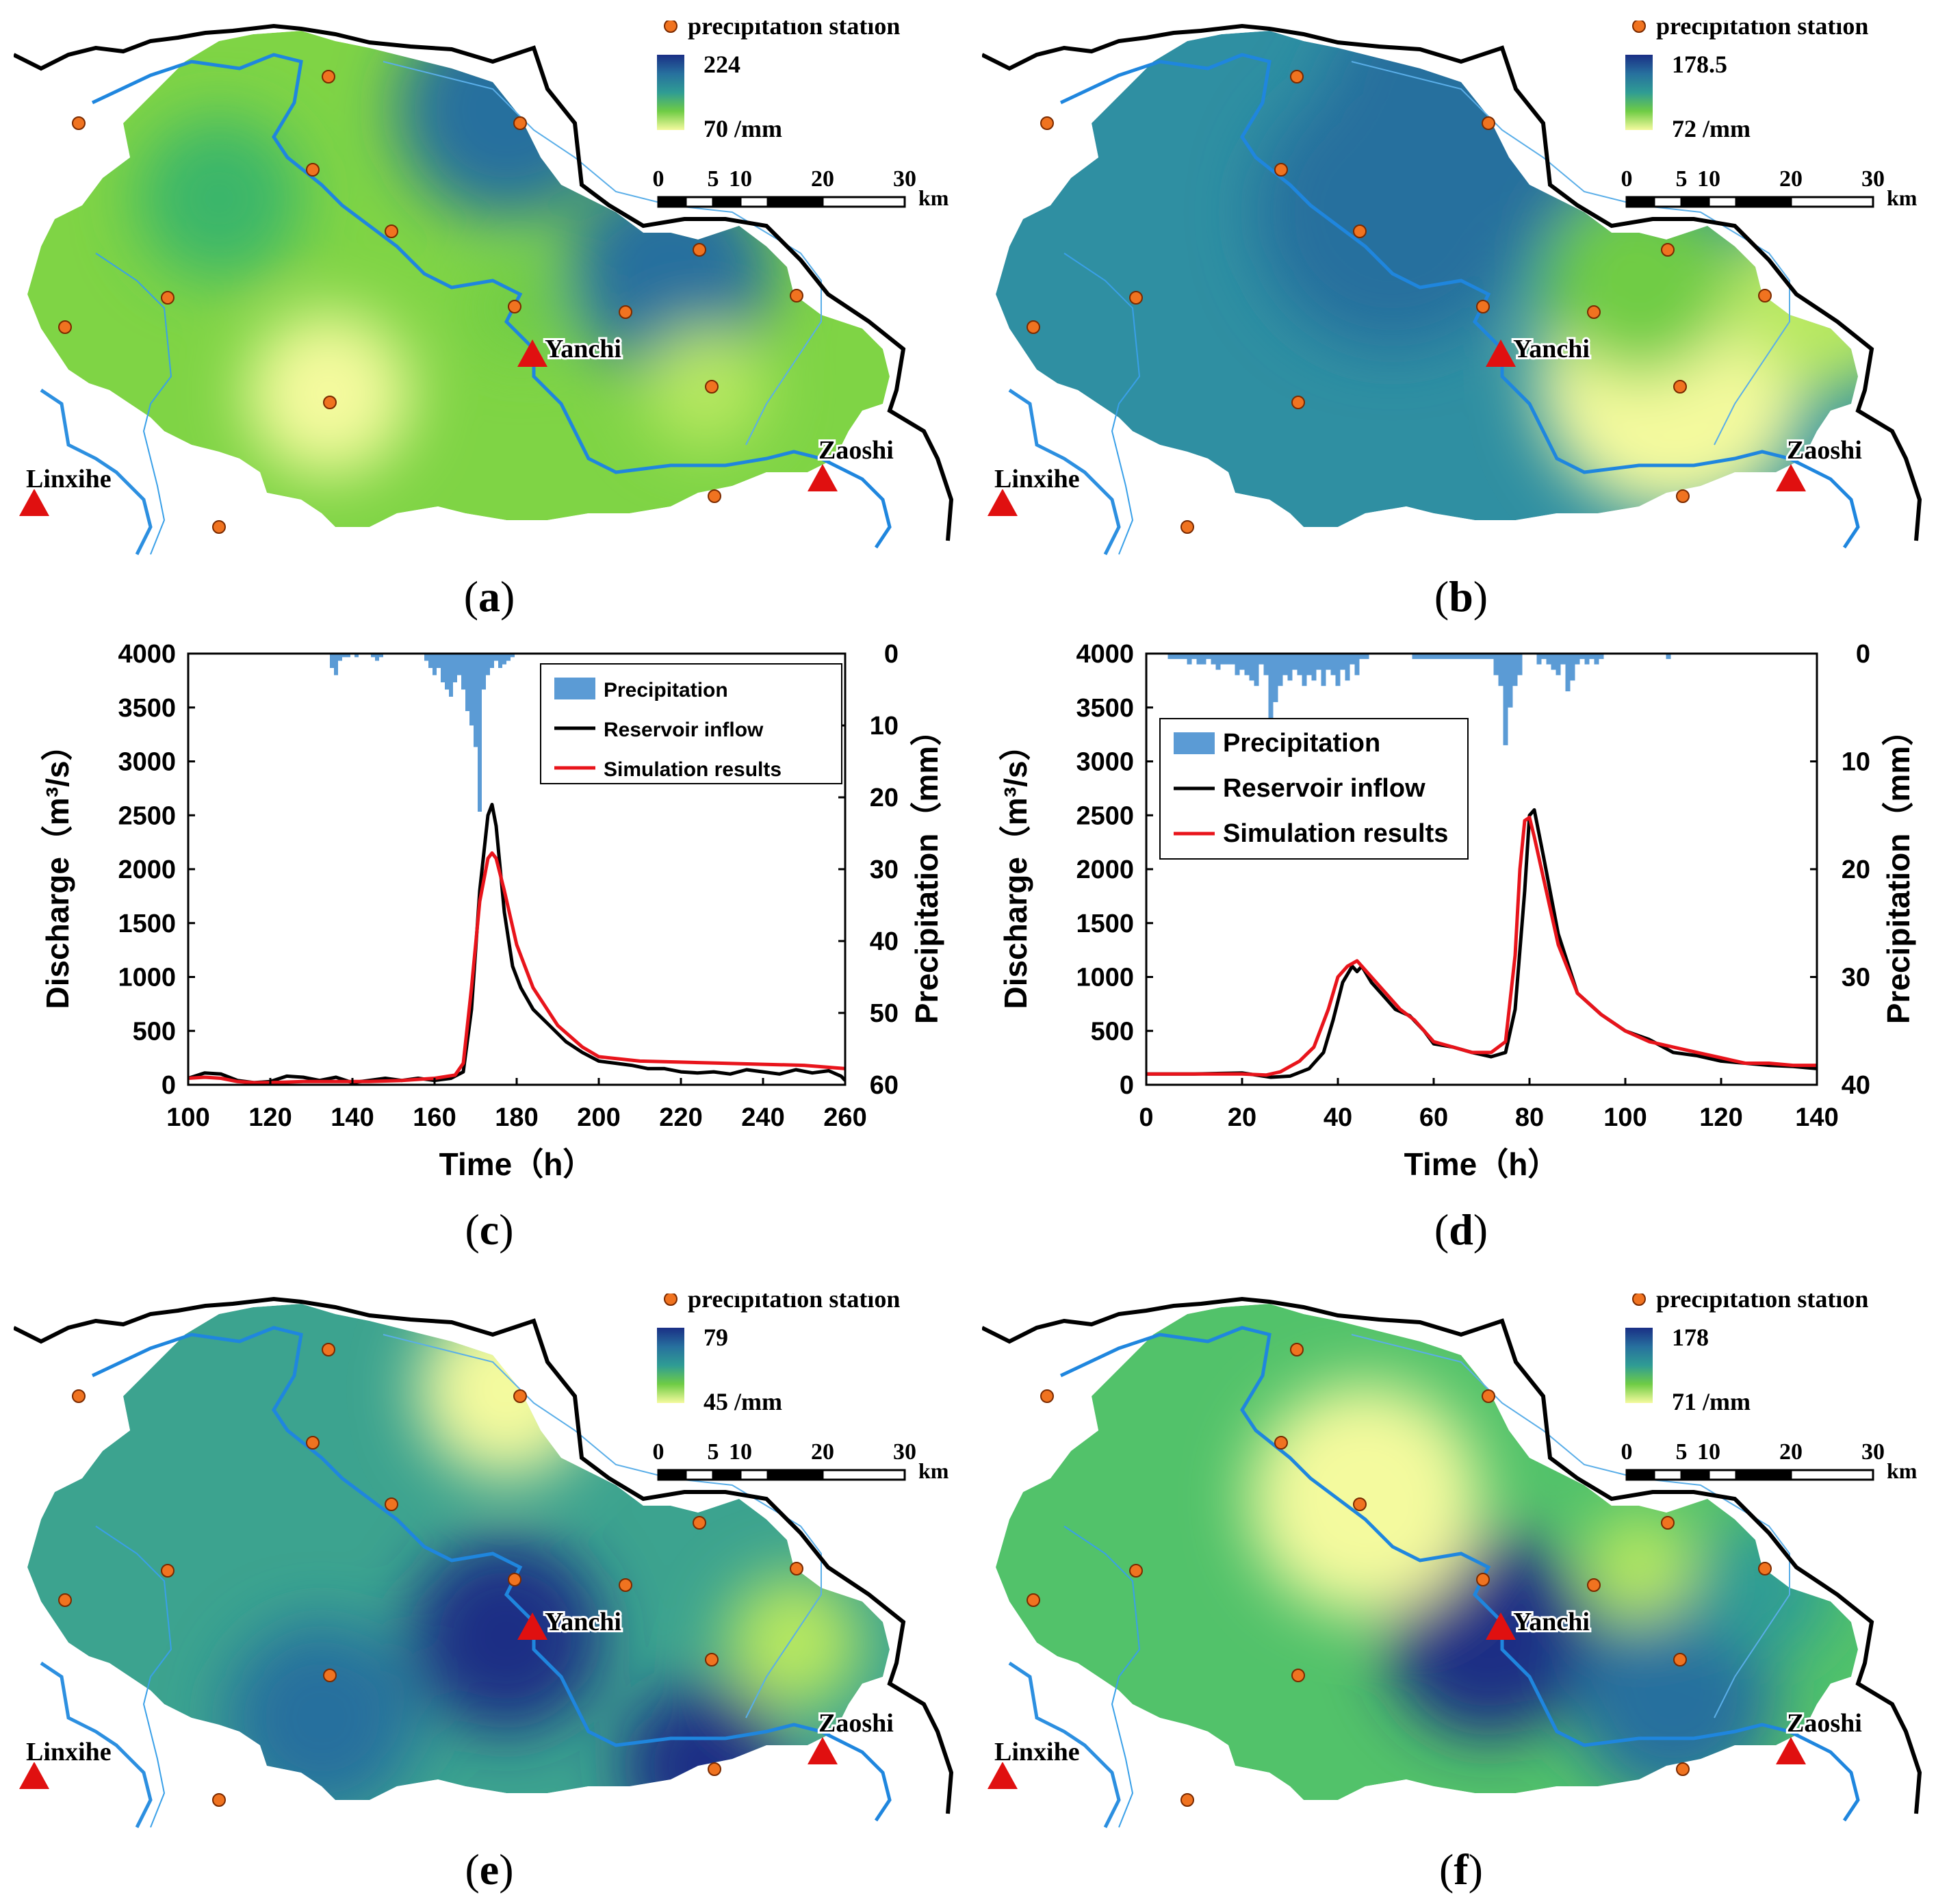 The image size is (1949, 1904). I want to click on x-tick-label: 100, so click(187, 1117).